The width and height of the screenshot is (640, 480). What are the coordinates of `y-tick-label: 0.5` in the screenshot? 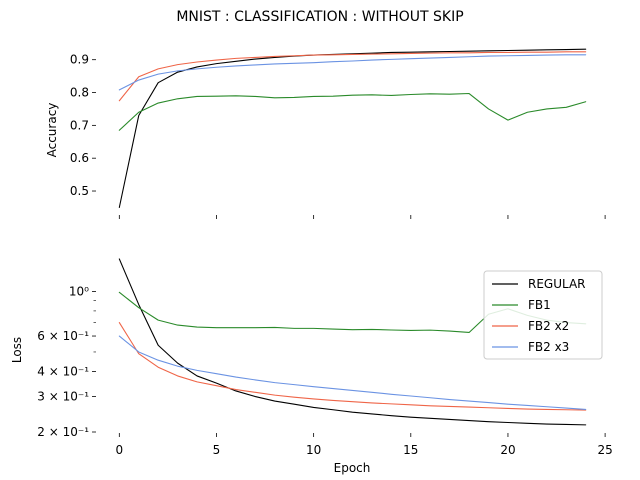 It's located at (79, 191).